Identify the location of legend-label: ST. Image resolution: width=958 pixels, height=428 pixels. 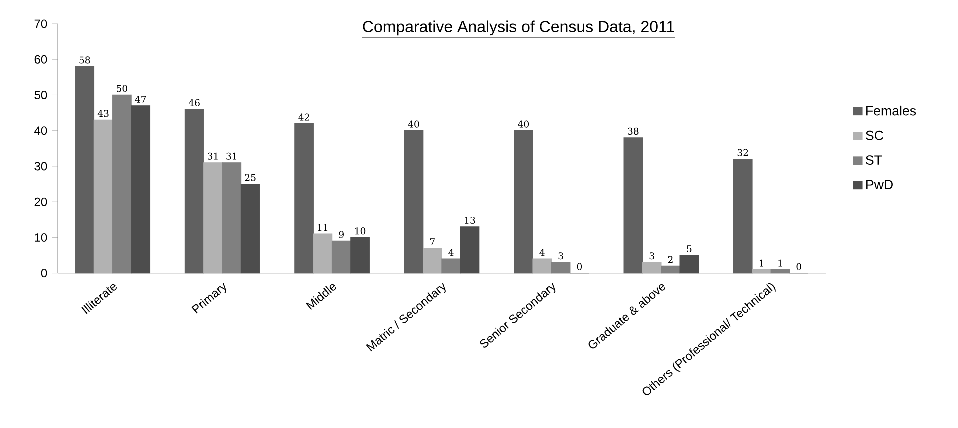
(874, 161).